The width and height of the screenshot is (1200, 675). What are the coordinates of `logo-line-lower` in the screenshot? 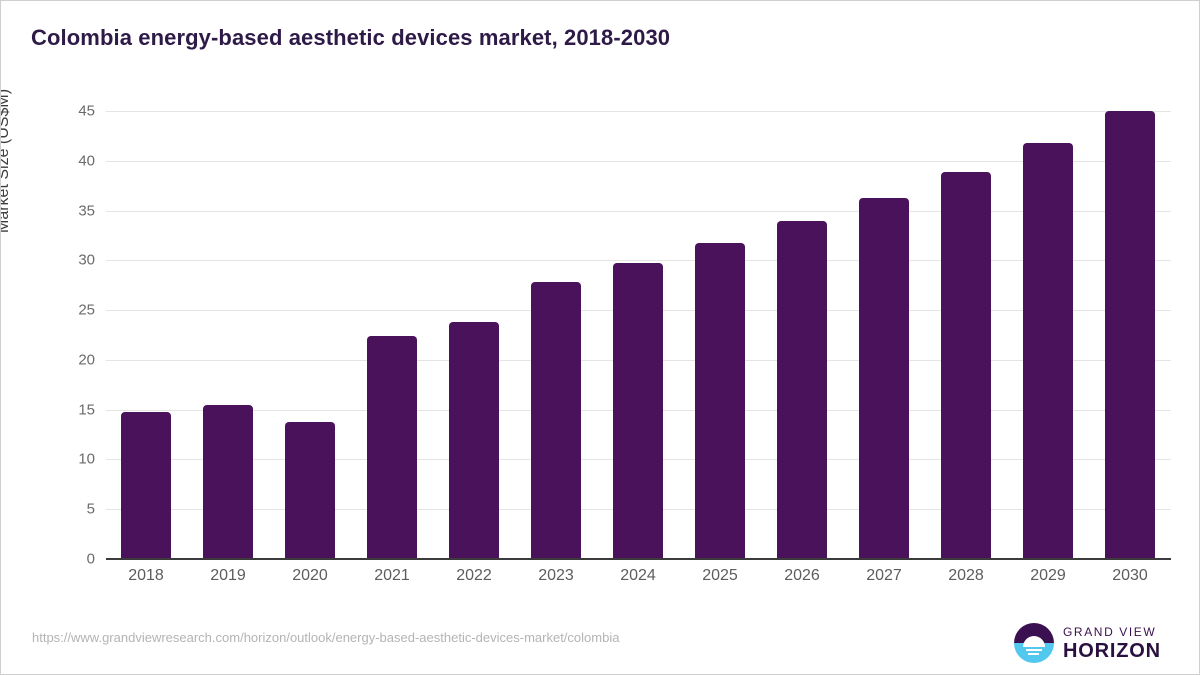 It's located at (1033, 654).